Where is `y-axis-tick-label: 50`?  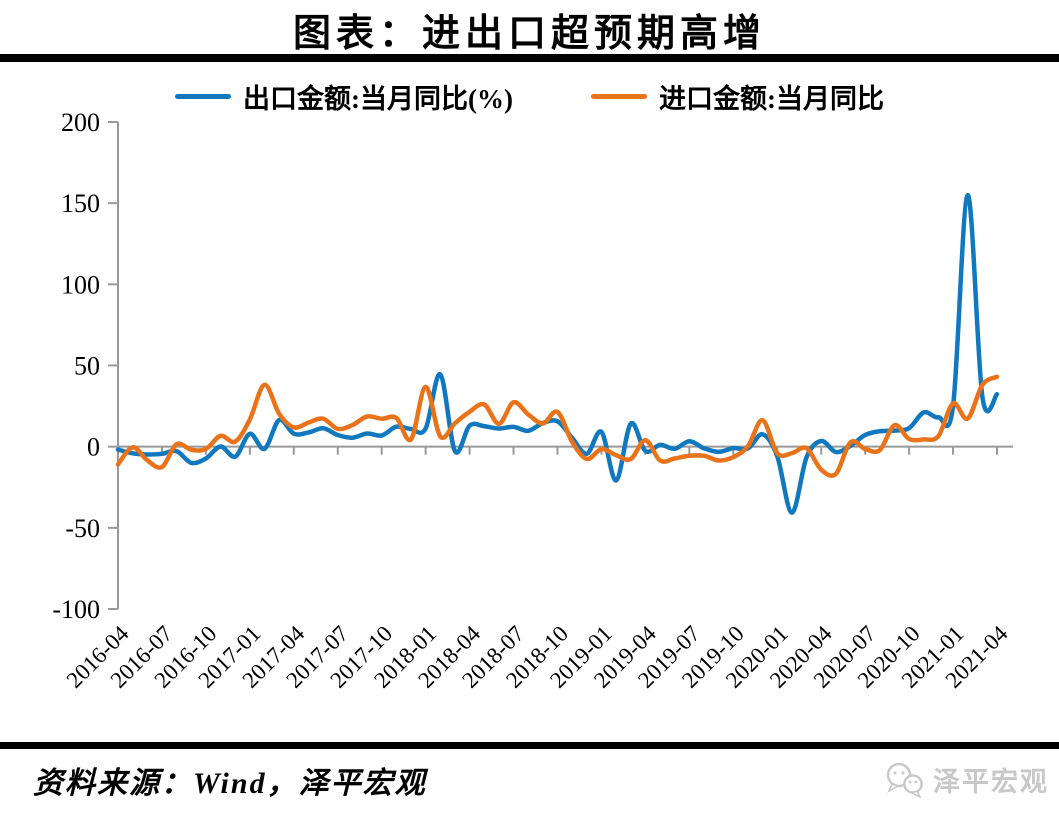
y-axis-tick-label: 50 is located at coordinates (87, 366).